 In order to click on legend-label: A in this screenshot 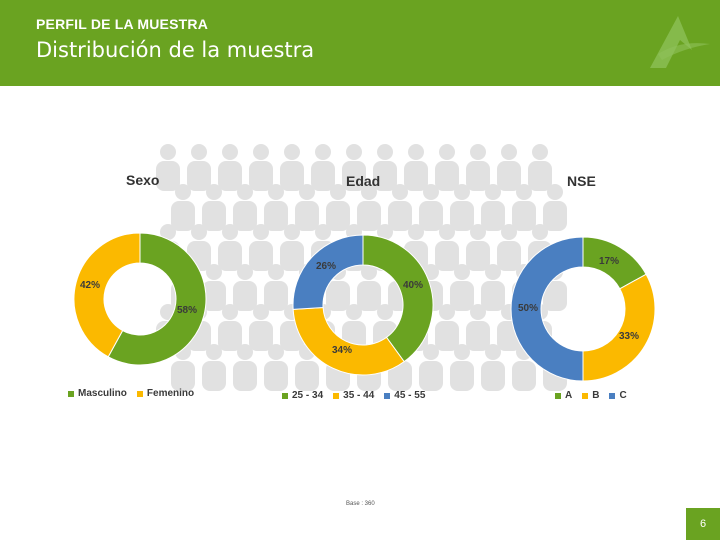, I will do `click(569, 395)`.